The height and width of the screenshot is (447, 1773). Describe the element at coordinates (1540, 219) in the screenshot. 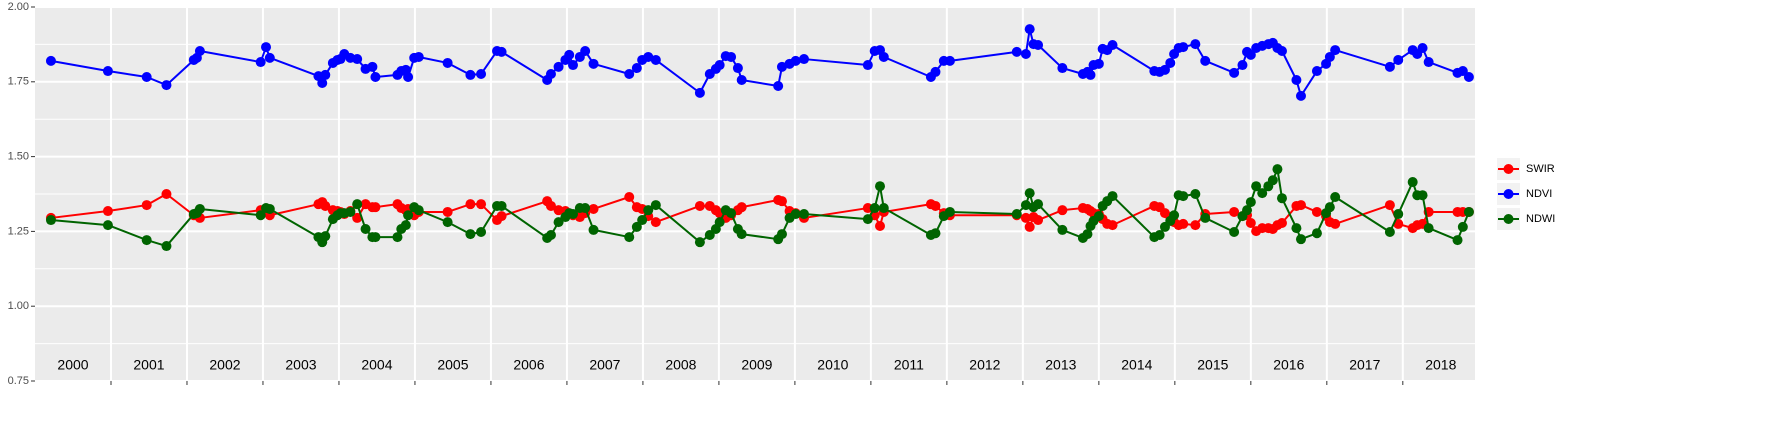

I see `legend-label: NDWI` at that location.